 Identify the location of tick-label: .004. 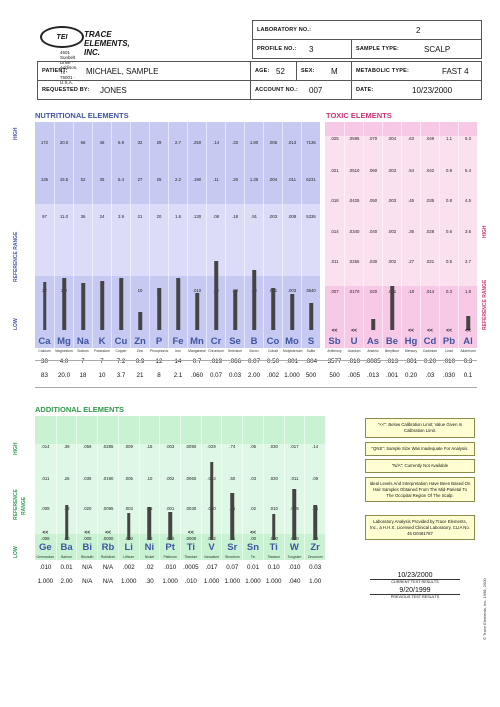
(273, 179).